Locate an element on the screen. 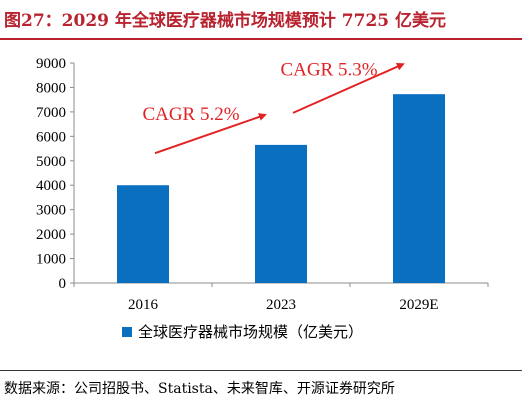 The image size is (522, 408). y-tick-label: 3000 is located at coordinates (51, 211).